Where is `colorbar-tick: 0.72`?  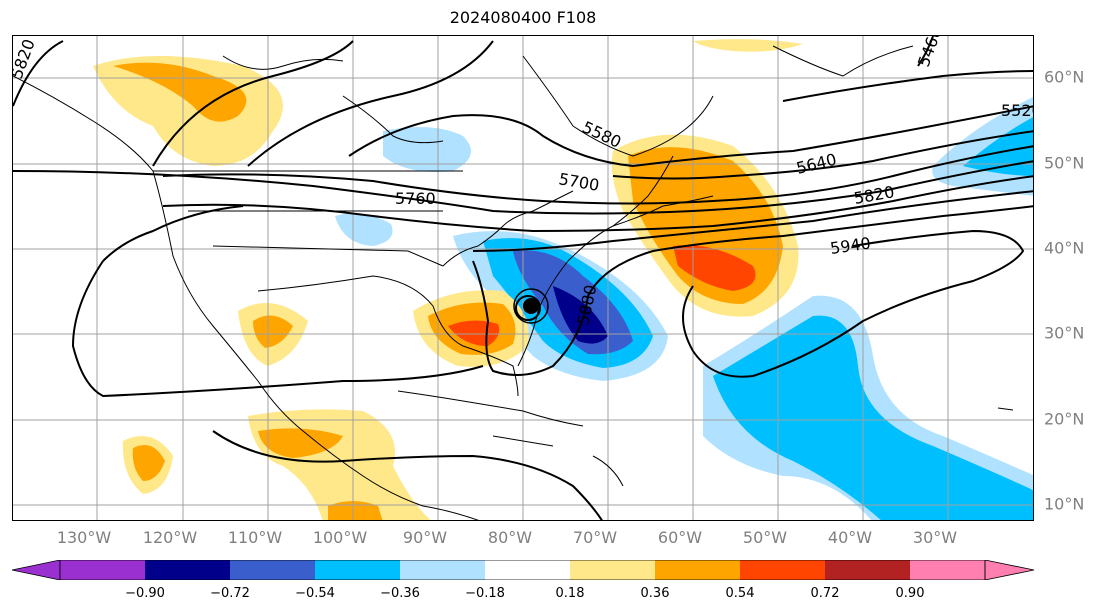 colorbar-tick: 0.72 is located at coordinates (825, 593).